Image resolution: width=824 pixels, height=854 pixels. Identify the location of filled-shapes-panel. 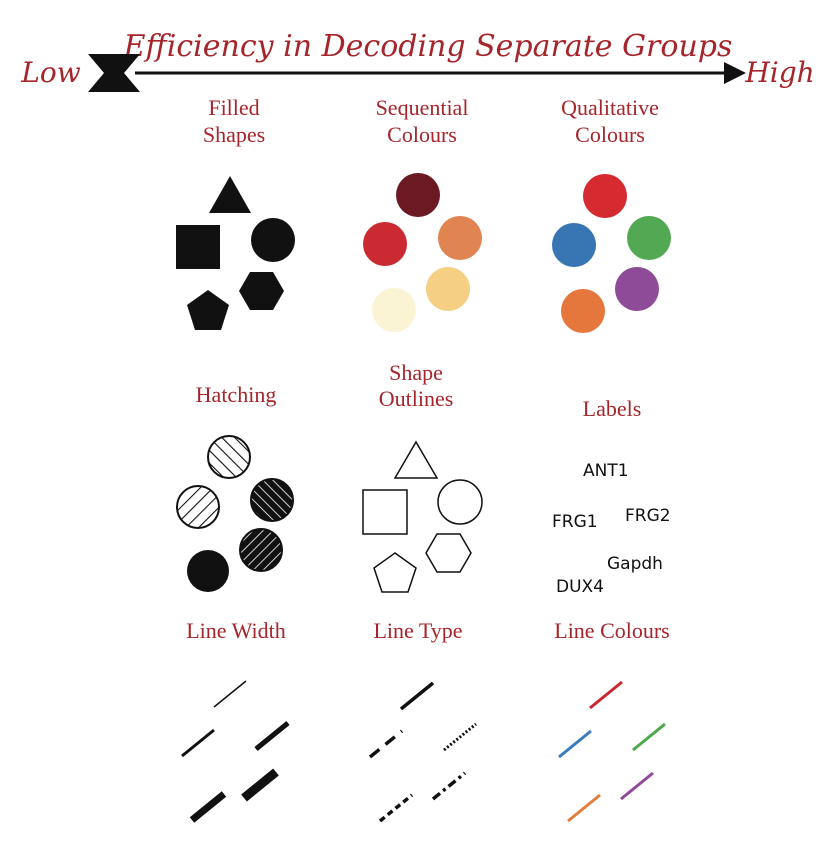
(235, 253).